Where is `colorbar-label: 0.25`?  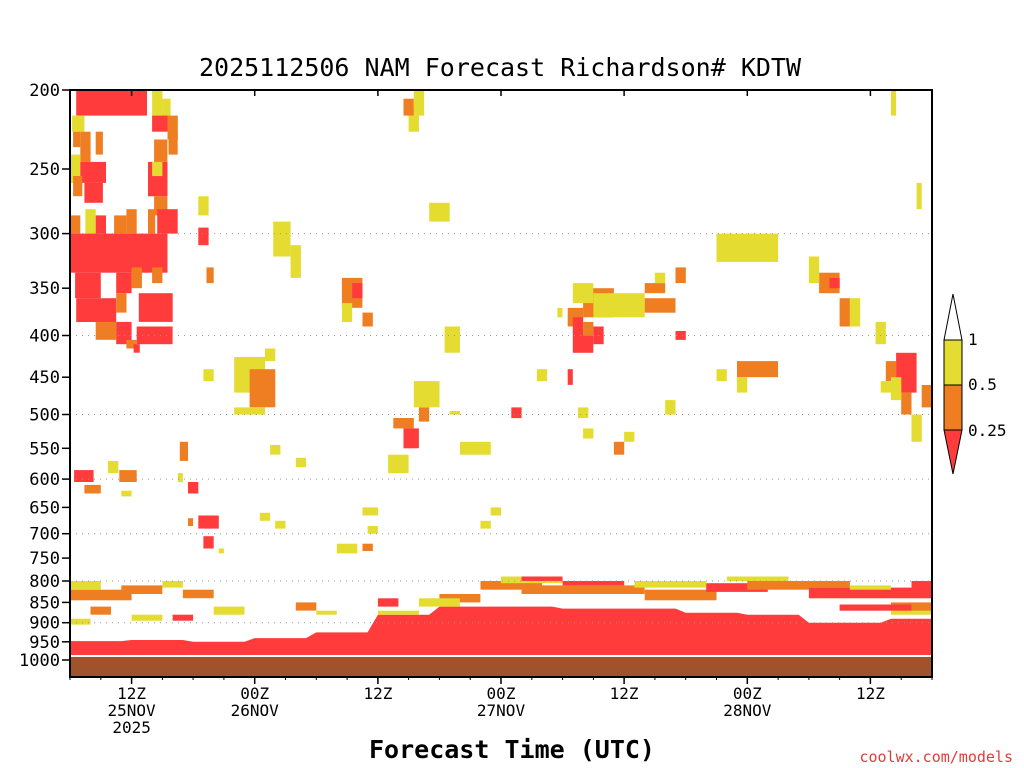
colorbar-label: 0.25 is located at coordinates (987, 430).